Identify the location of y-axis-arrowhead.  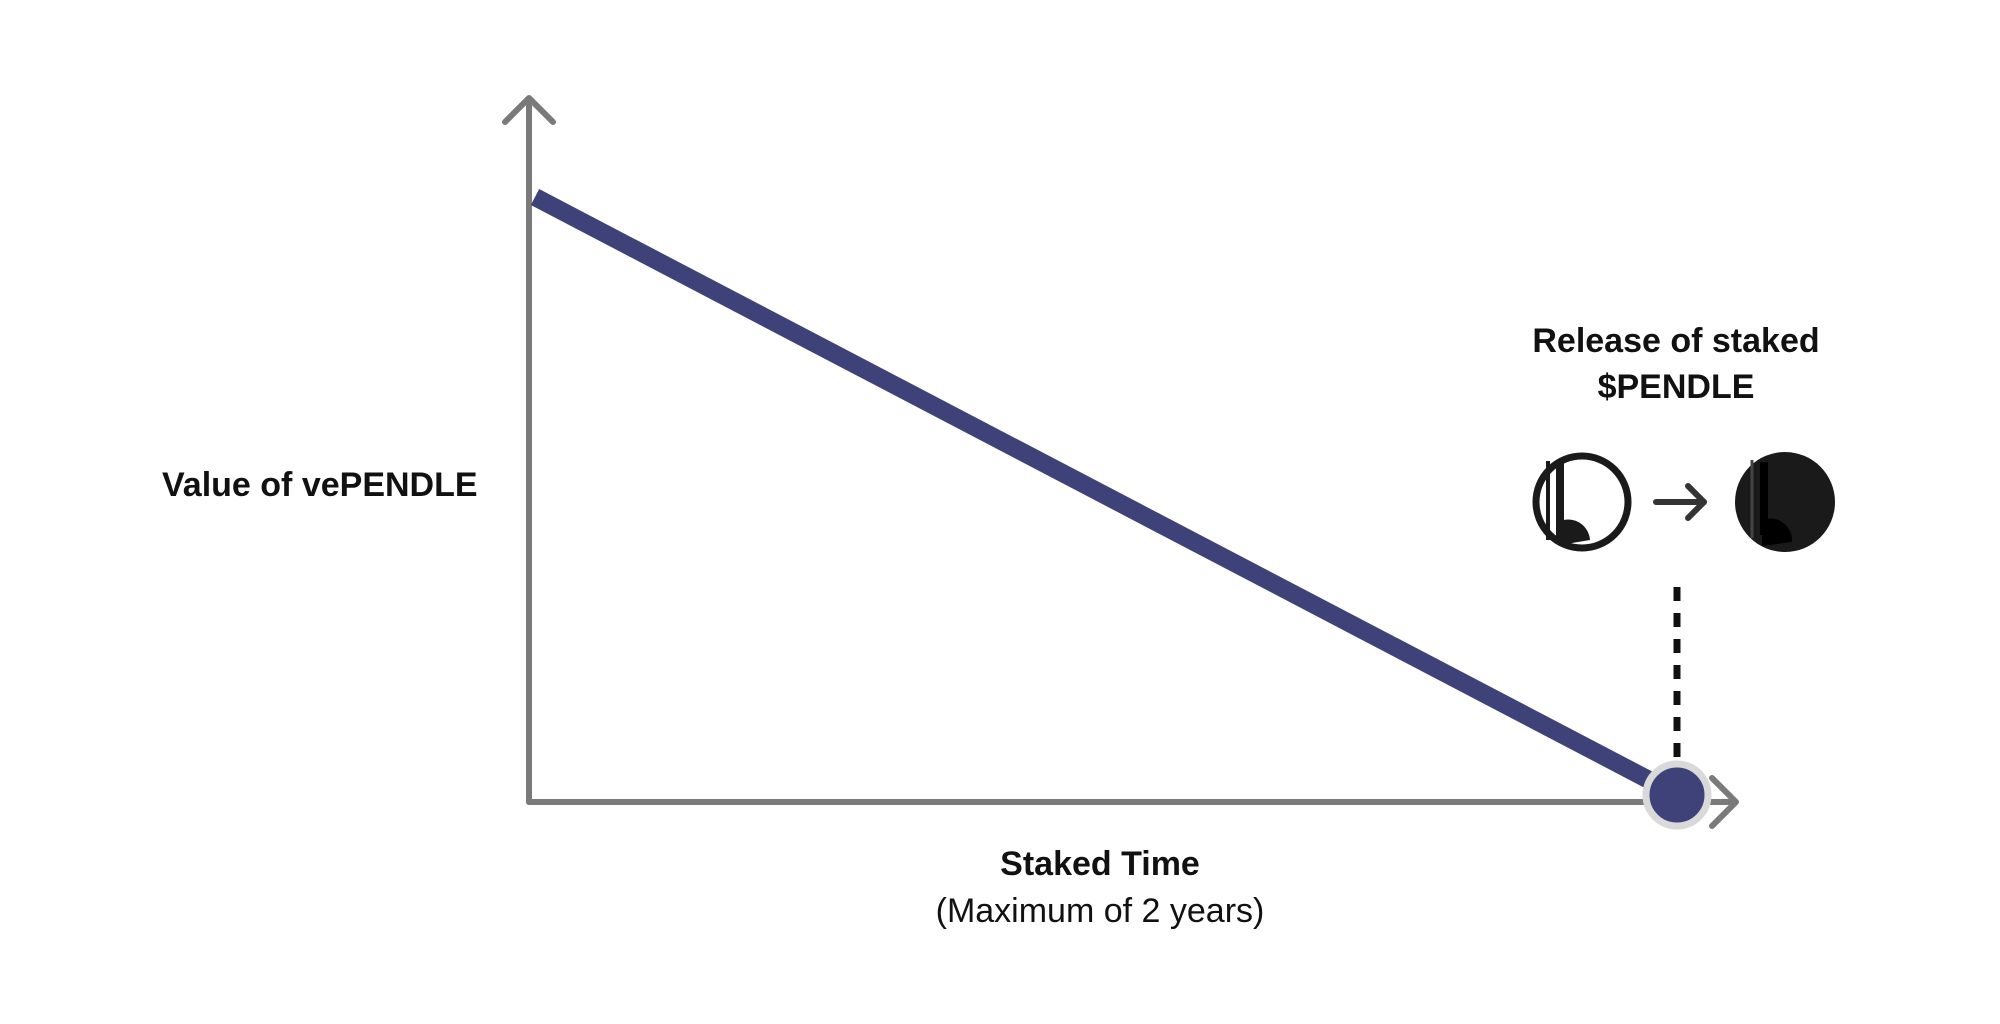
(529, 110).